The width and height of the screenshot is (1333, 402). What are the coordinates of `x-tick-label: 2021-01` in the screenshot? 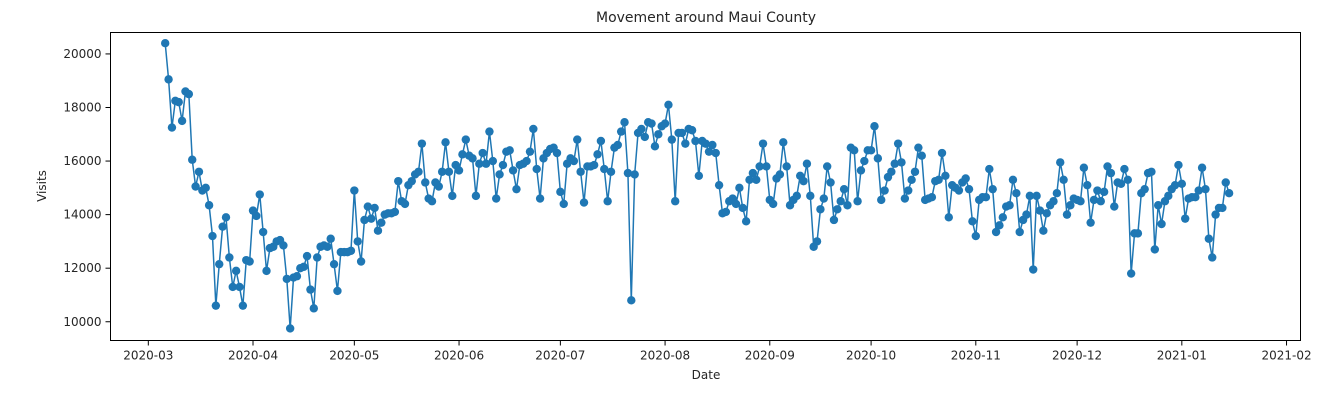 It's located at (1182, 356).